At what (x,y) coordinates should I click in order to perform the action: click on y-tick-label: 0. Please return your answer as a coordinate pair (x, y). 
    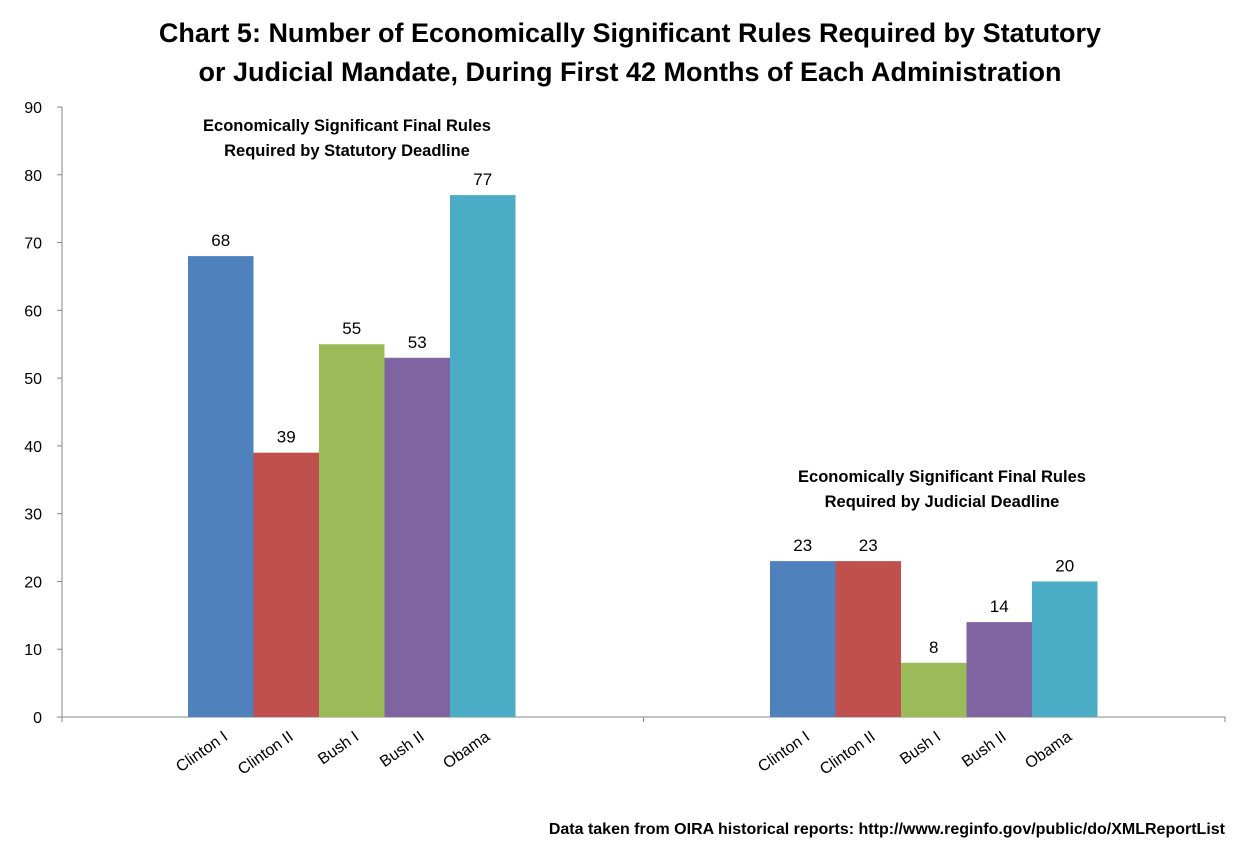
    Looking at the image, I should click on (37, 718).